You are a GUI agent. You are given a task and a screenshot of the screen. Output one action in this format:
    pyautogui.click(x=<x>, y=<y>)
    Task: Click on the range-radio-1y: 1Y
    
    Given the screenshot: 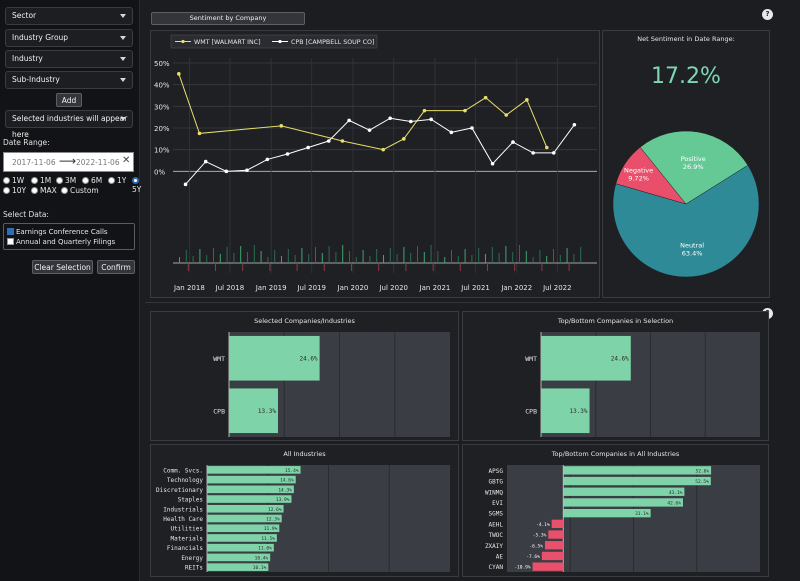 What is the action you would take?
    pyautogui.click(x=117, y=180)
    